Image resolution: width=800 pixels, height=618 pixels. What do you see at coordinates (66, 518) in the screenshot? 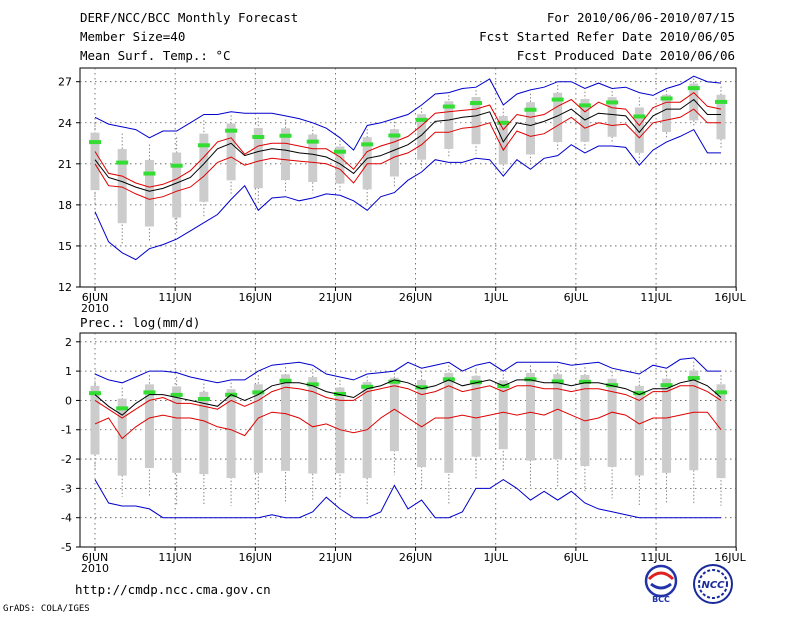
I see `y-tick-label: -4` at bounding box center [66, 518].